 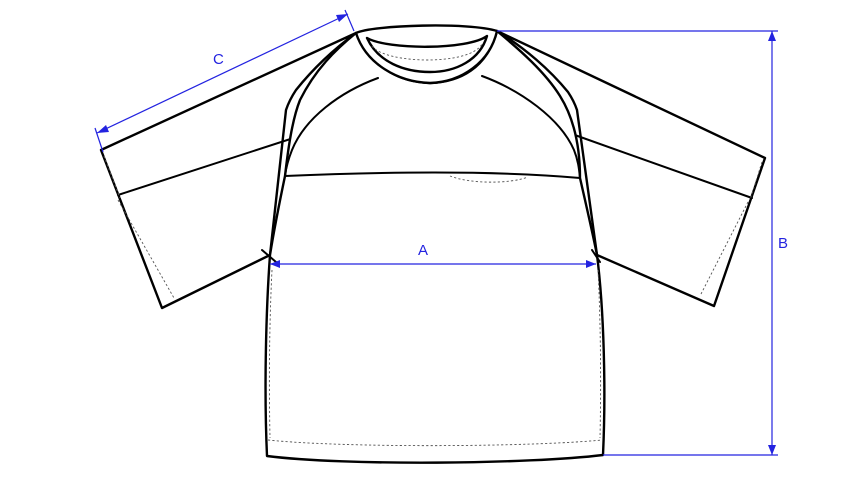 I want to click on right-side-stitch, so click(x=599, y=354).